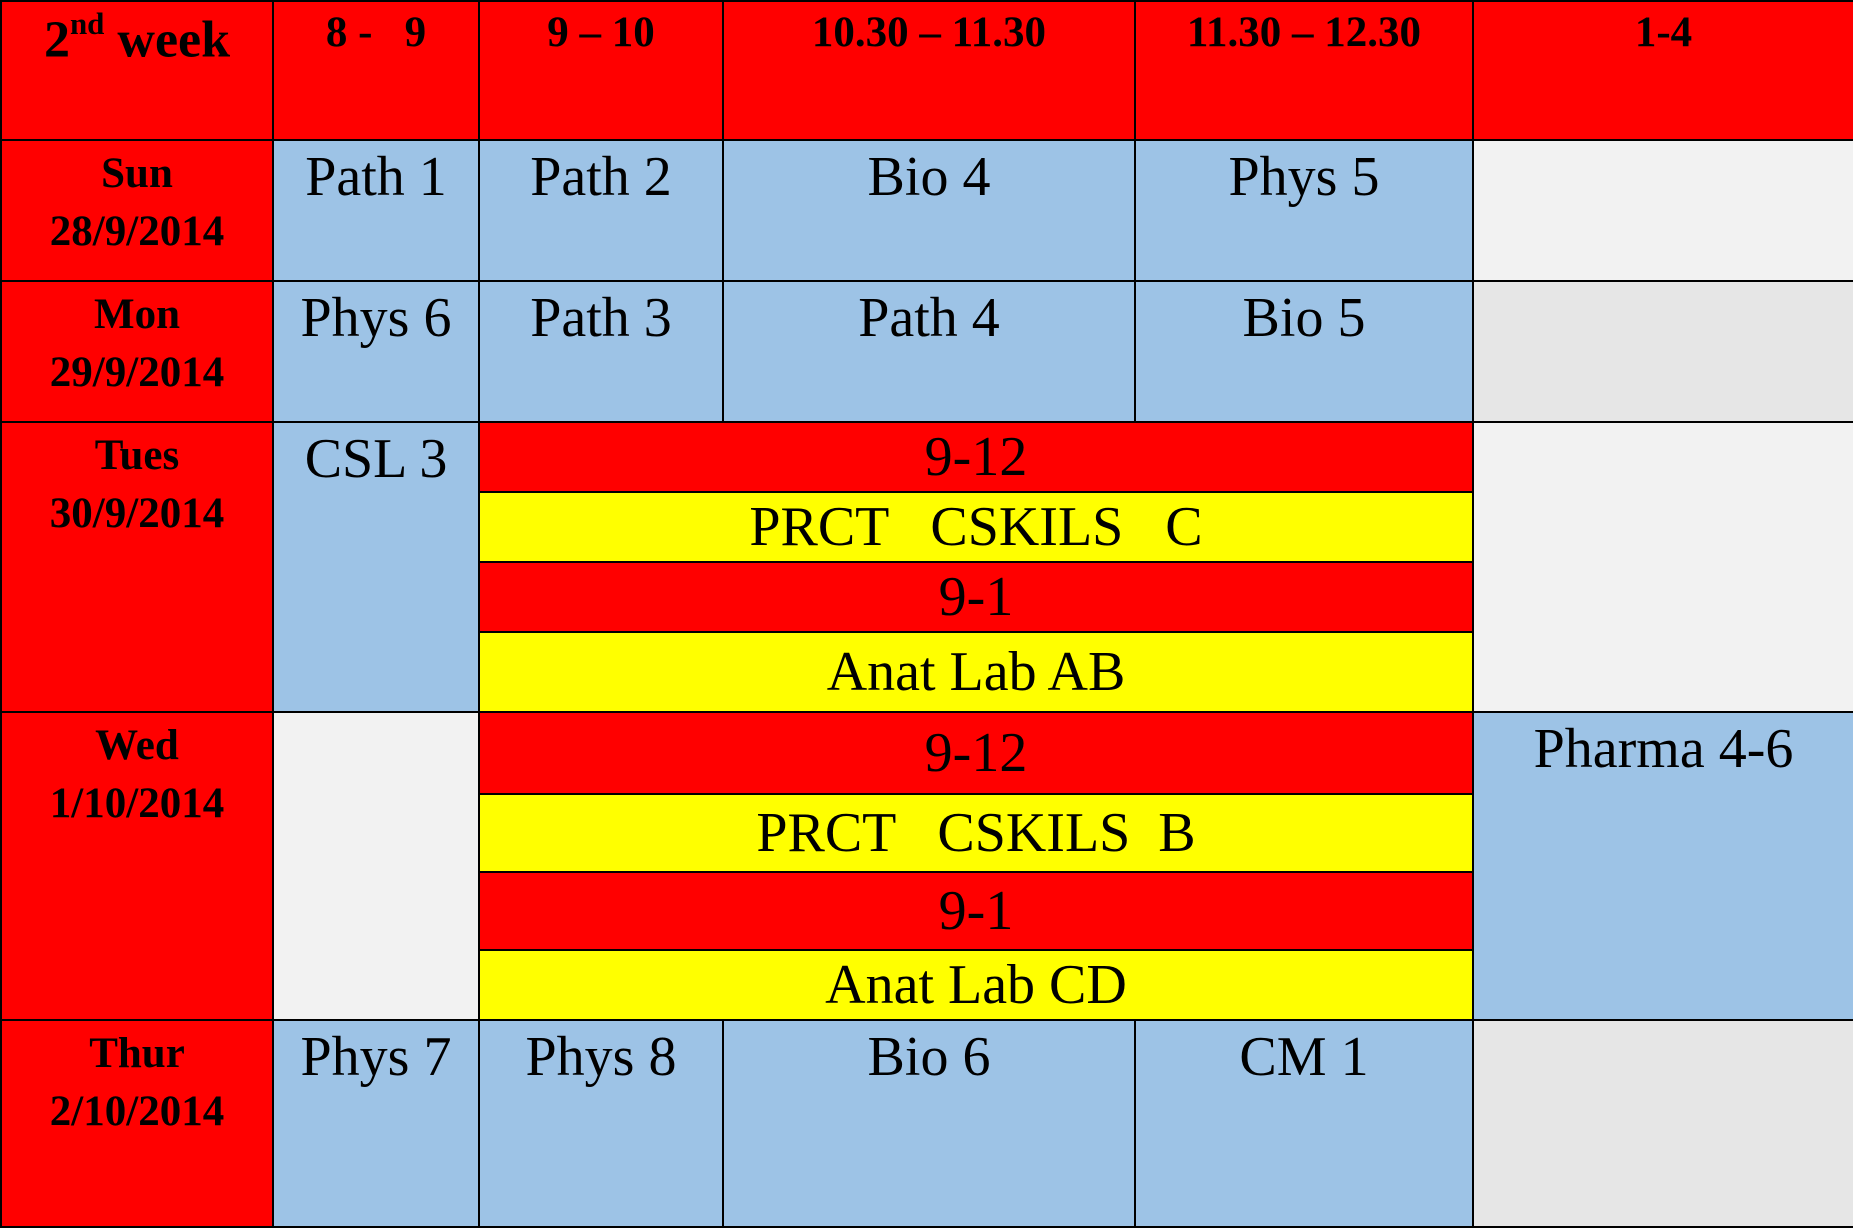  I want to click on week-number: 2, so click(56, 40).